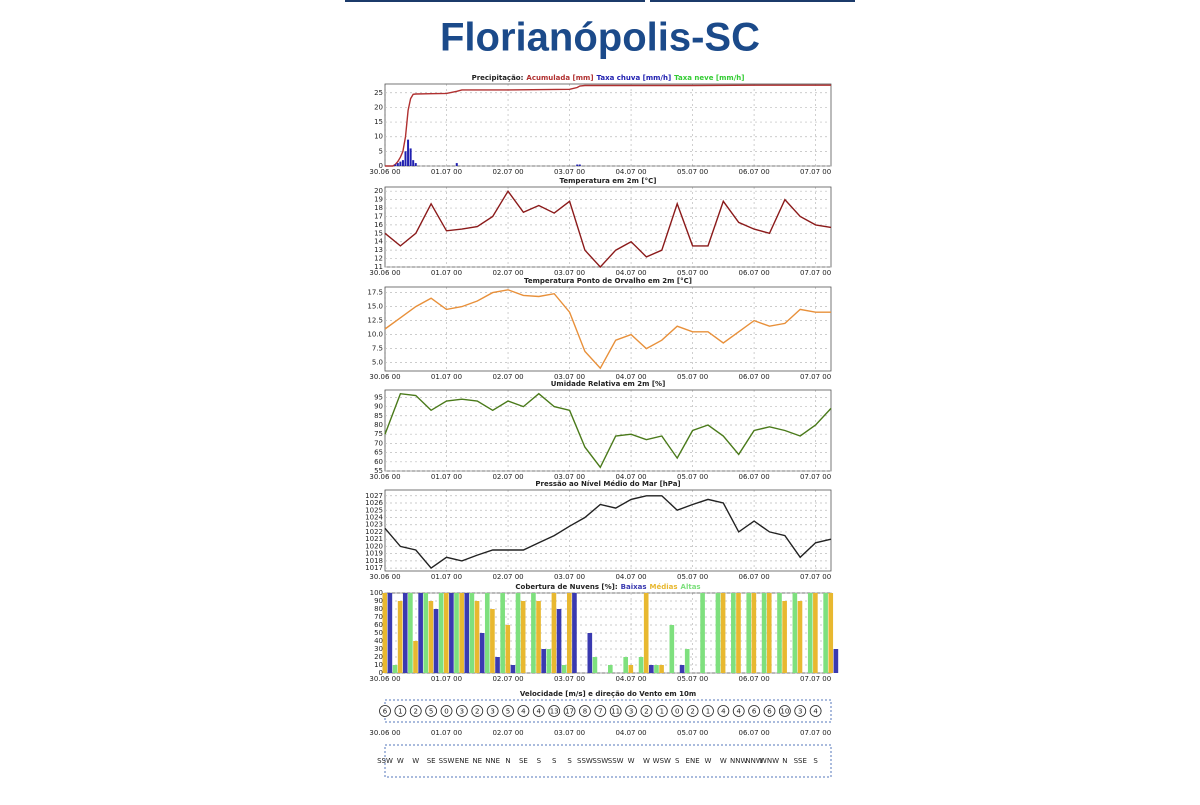 The width and height of the screenshot is (1200, 805). I want to click on wind-speed-label: 10, so click(784, 712).